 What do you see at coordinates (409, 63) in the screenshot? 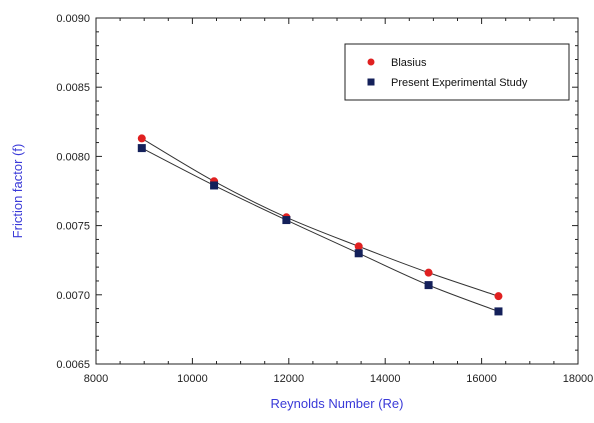
I see `legend-label: Blasius` at bounding box center [409, 63].